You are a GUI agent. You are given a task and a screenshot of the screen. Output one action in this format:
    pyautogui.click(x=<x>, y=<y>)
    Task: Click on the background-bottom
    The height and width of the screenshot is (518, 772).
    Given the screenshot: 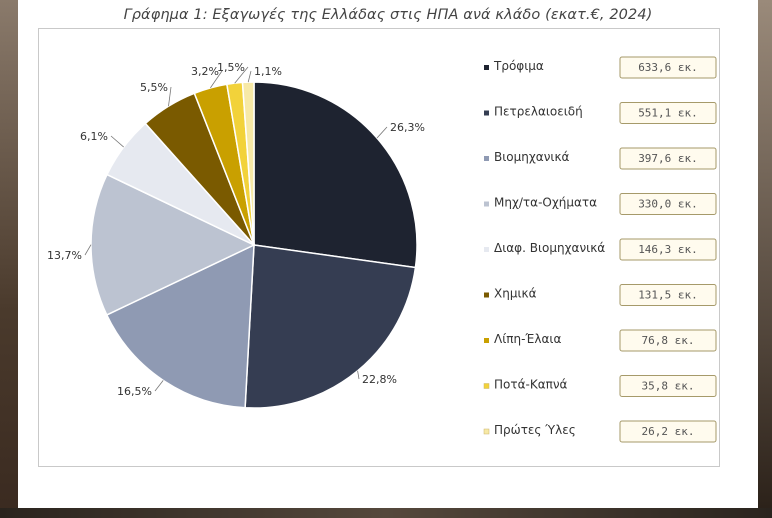 What is the action you would take?
    pyautogui.click(x=386, y=513)
    